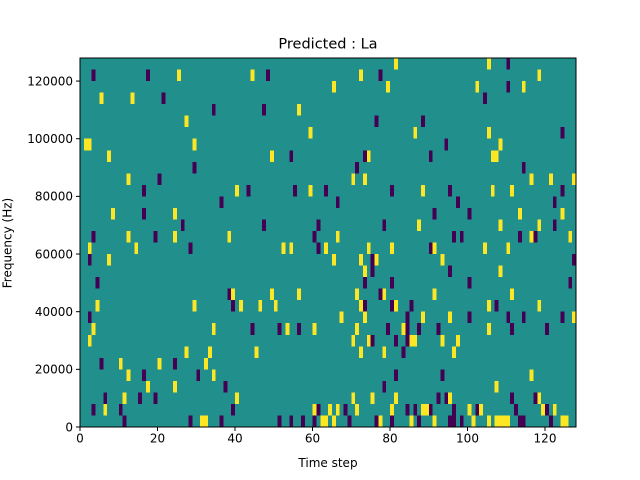 Image resolution: width=640 pixels, height=480 pixels. I want to click on y-tick-label: 60000, so click(54, 254).